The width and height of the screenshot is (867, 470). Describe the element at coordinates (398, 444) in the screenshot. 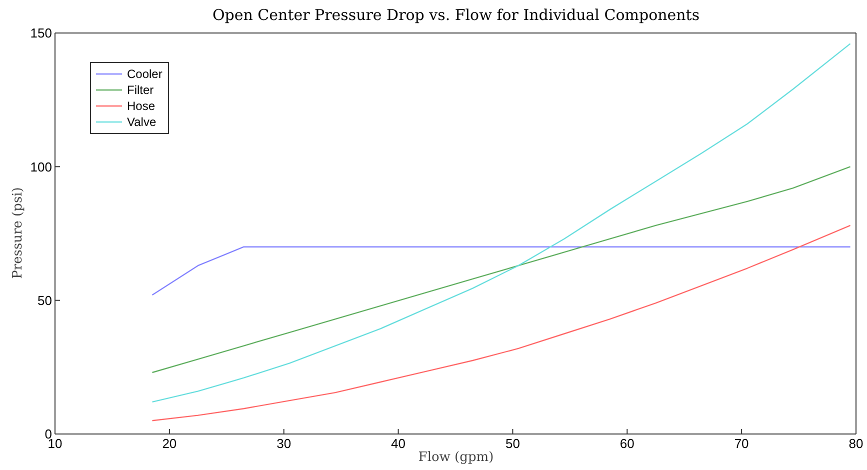

I see `x-tick-label: 40` at that location.